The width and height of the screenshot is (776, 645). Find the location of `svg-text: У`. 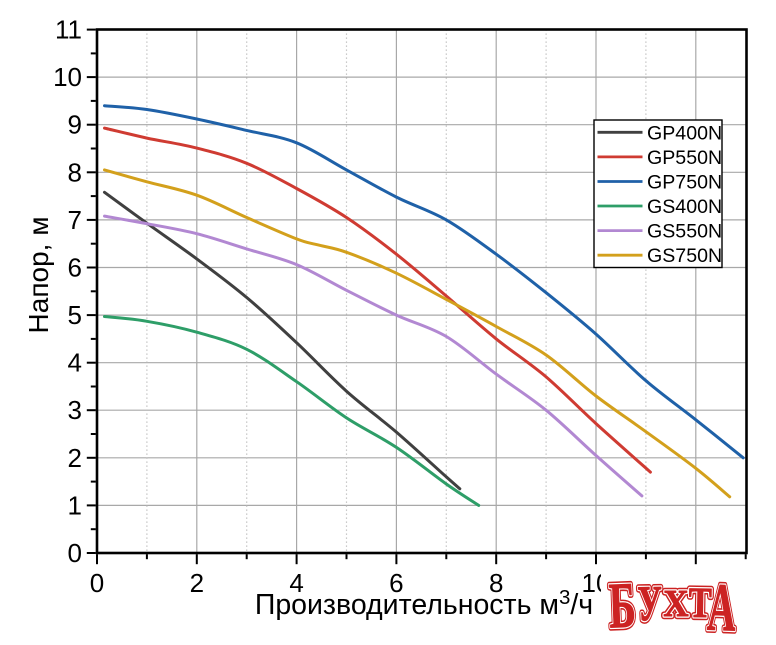

svg-text: У is located at coordinates (650, 604).